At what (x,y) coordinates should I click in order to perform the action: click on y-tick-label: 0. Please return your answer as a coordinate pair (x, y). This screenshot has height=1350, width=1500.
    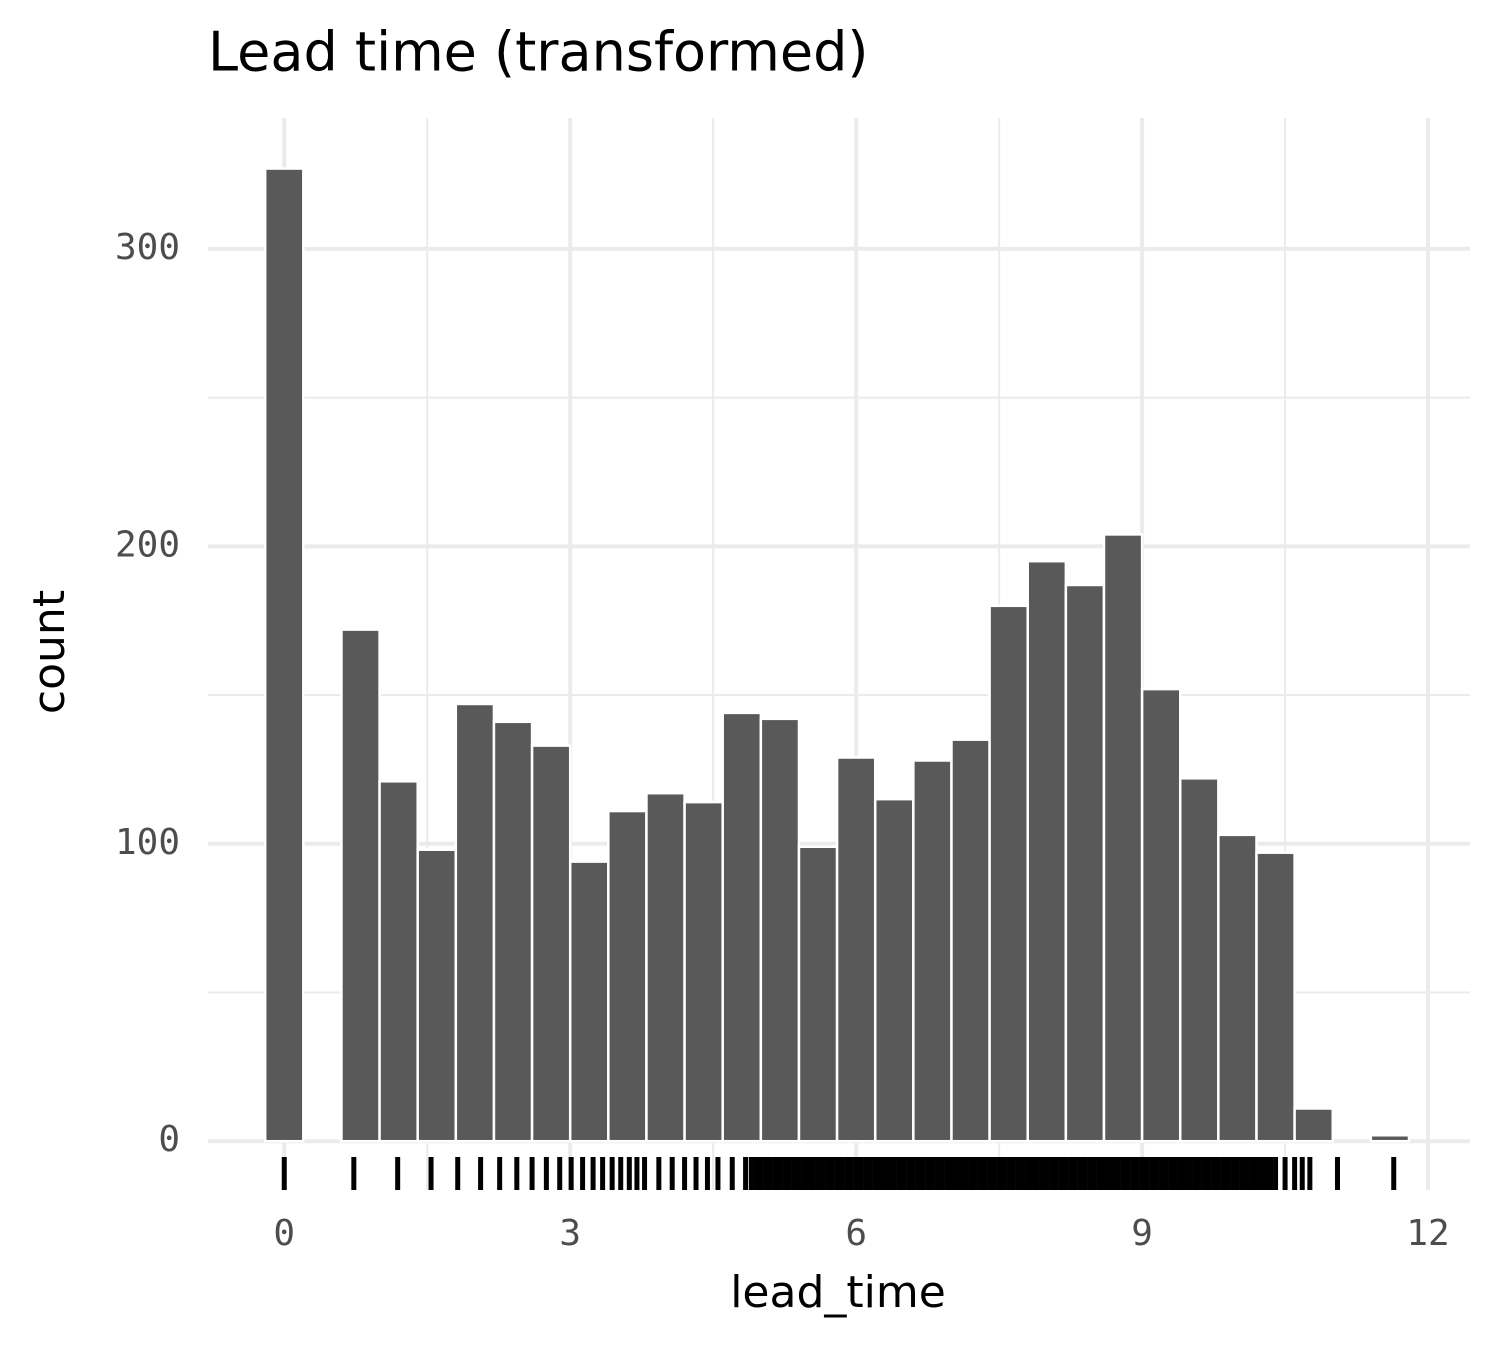
    Looking at the image, I should click on (169, 1139).